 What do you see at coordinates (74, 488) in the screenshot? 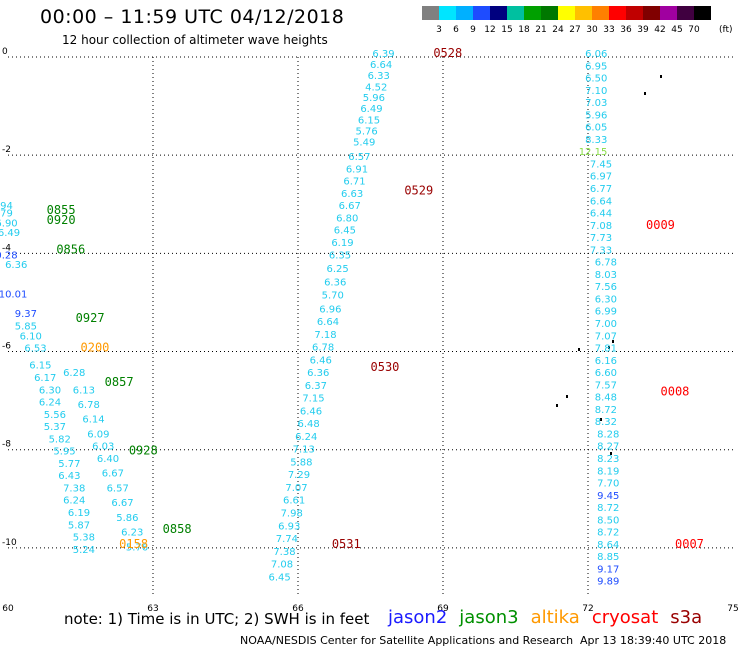
I see `wave-height-value: 7.38` at bounding box center [74, 488].